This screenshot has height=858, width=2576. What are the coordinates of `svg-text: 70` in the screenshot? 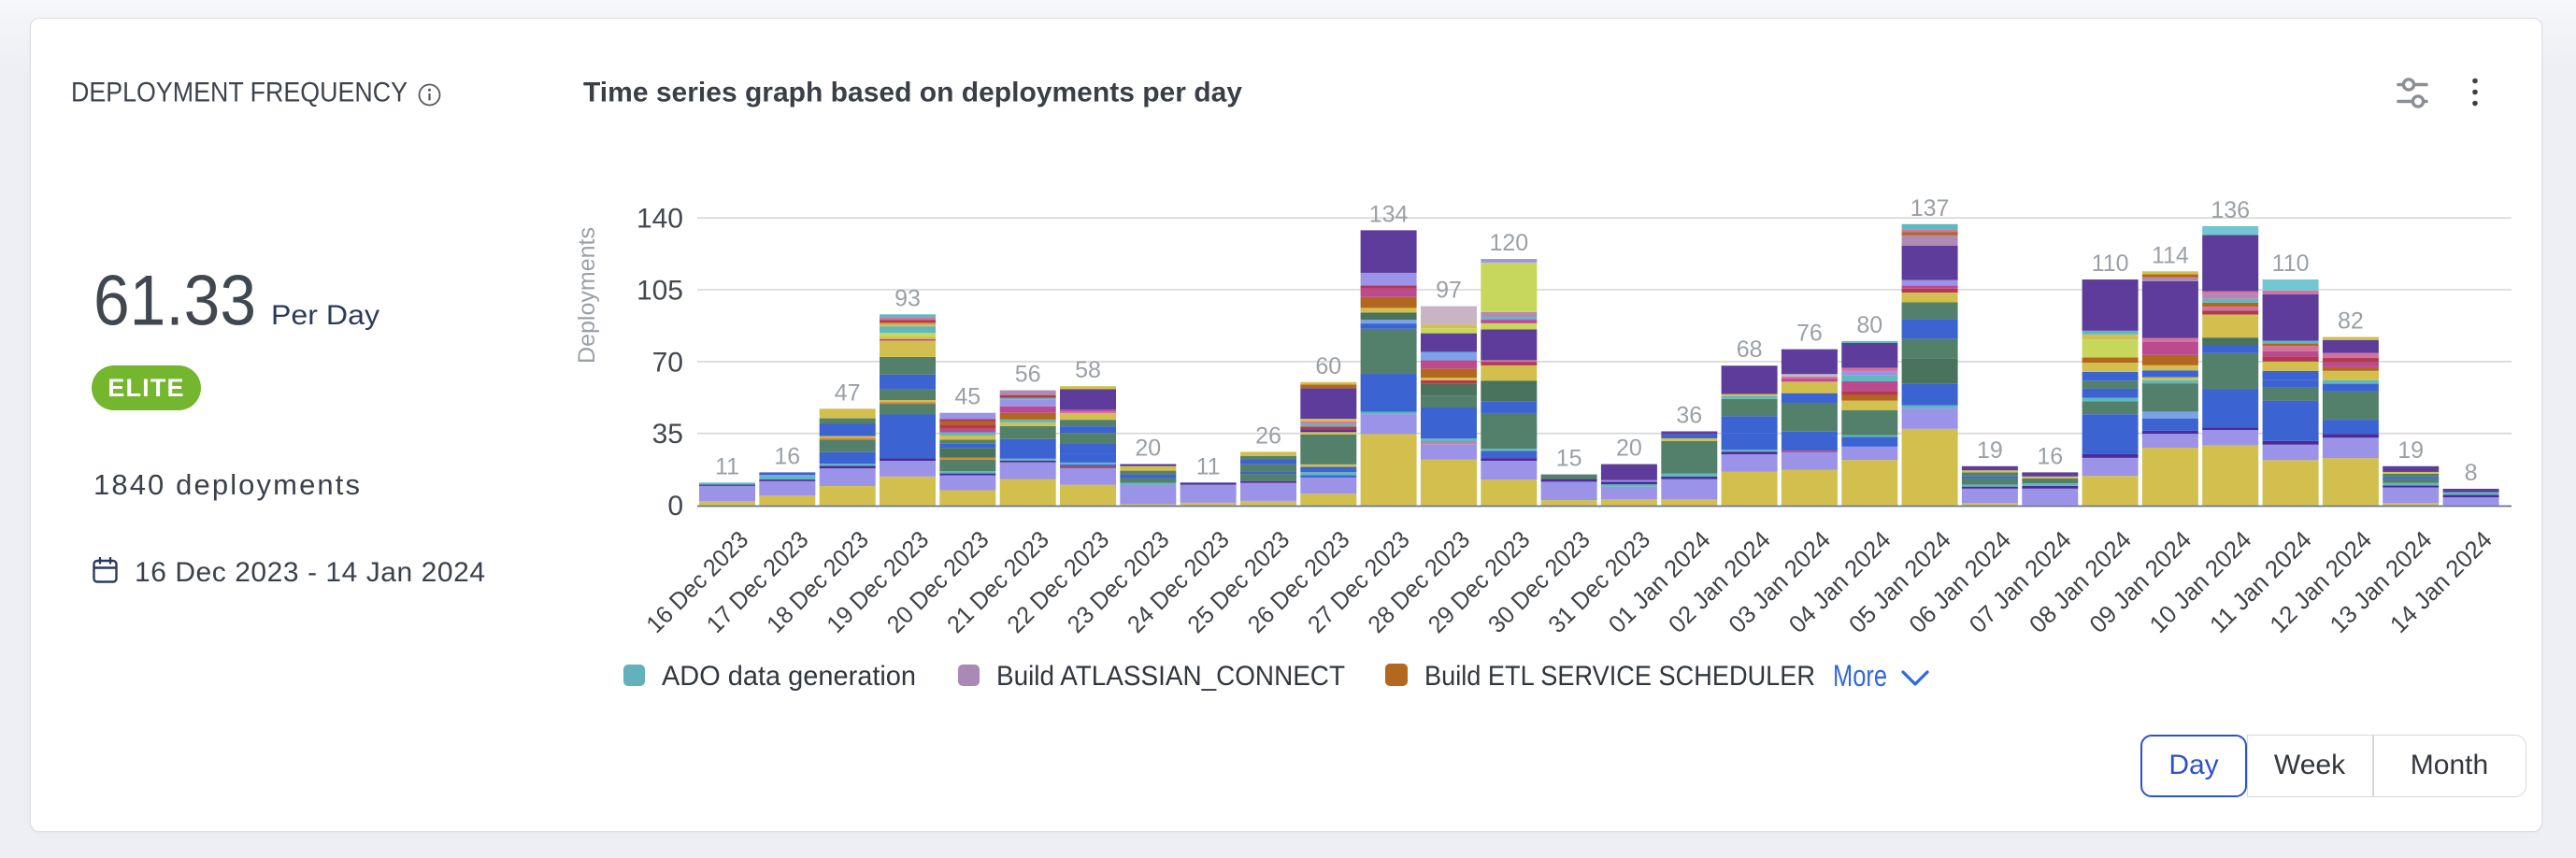 It's located at (667, 363).